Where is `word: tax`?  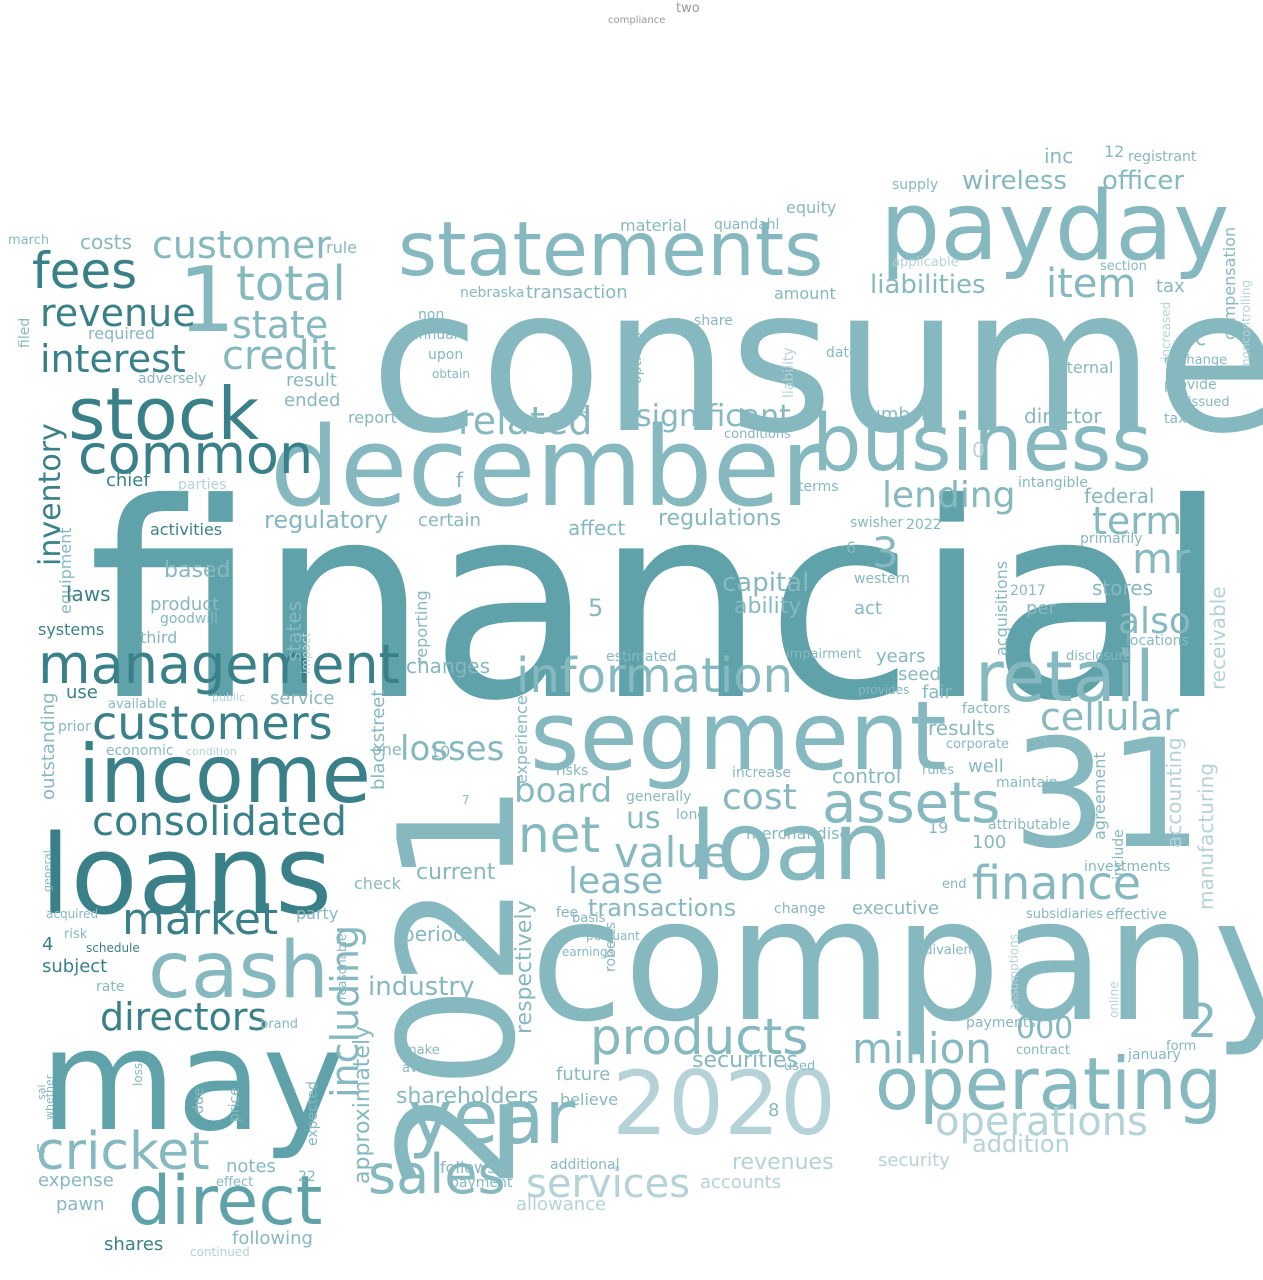
word: tax is located at coordinates (1170, 286).